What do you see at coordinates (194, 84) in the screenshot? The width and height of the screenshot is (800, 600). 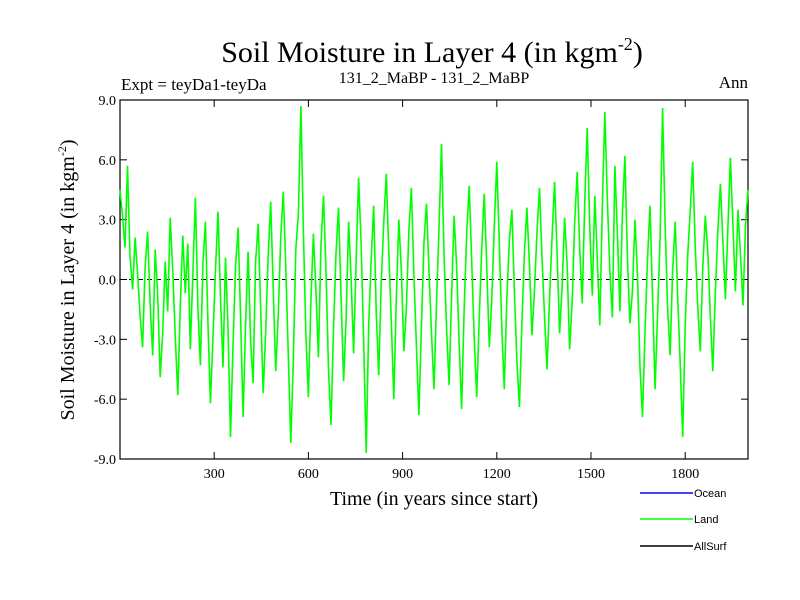 I see `subtitle-left: Expt = teyDa1-teyDa` at bounding box center [194, 84].